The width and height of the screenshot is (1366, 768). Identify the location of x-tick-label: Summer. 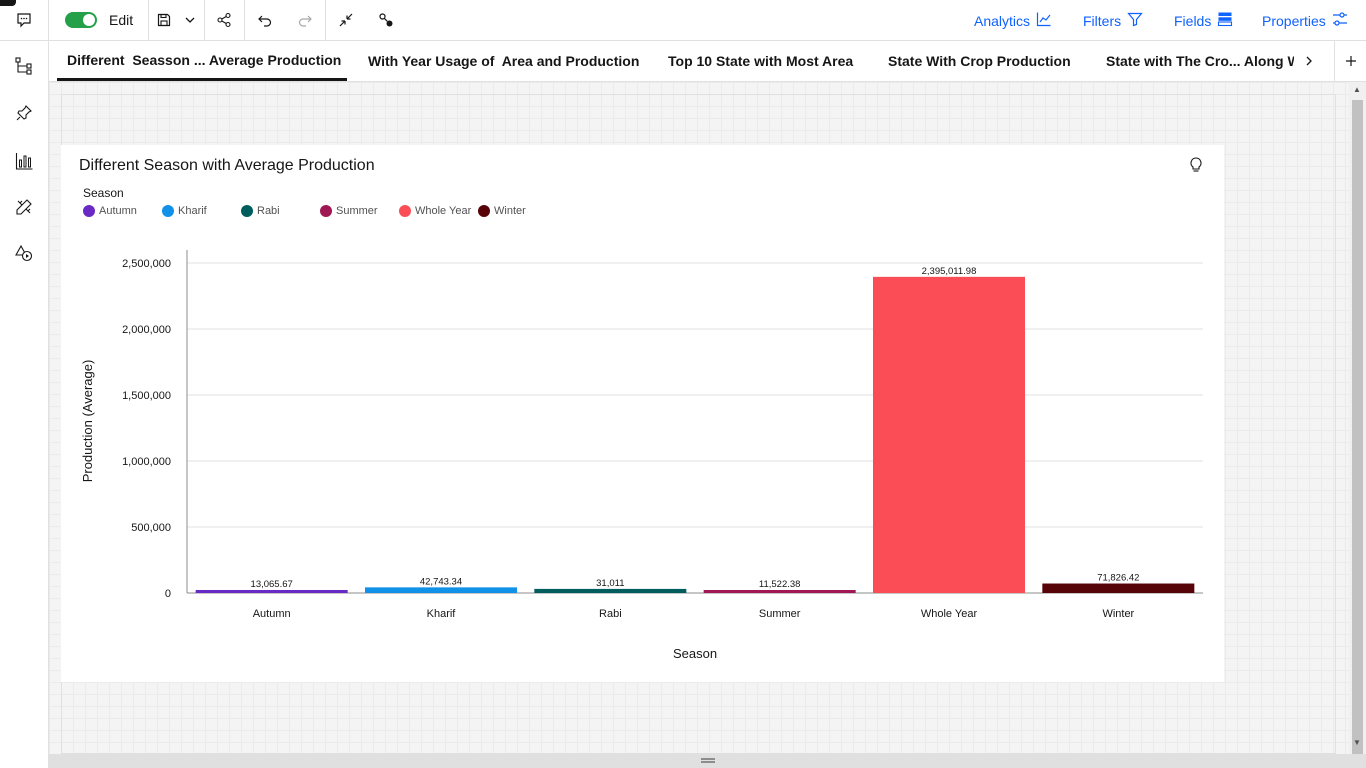
(780, 614).